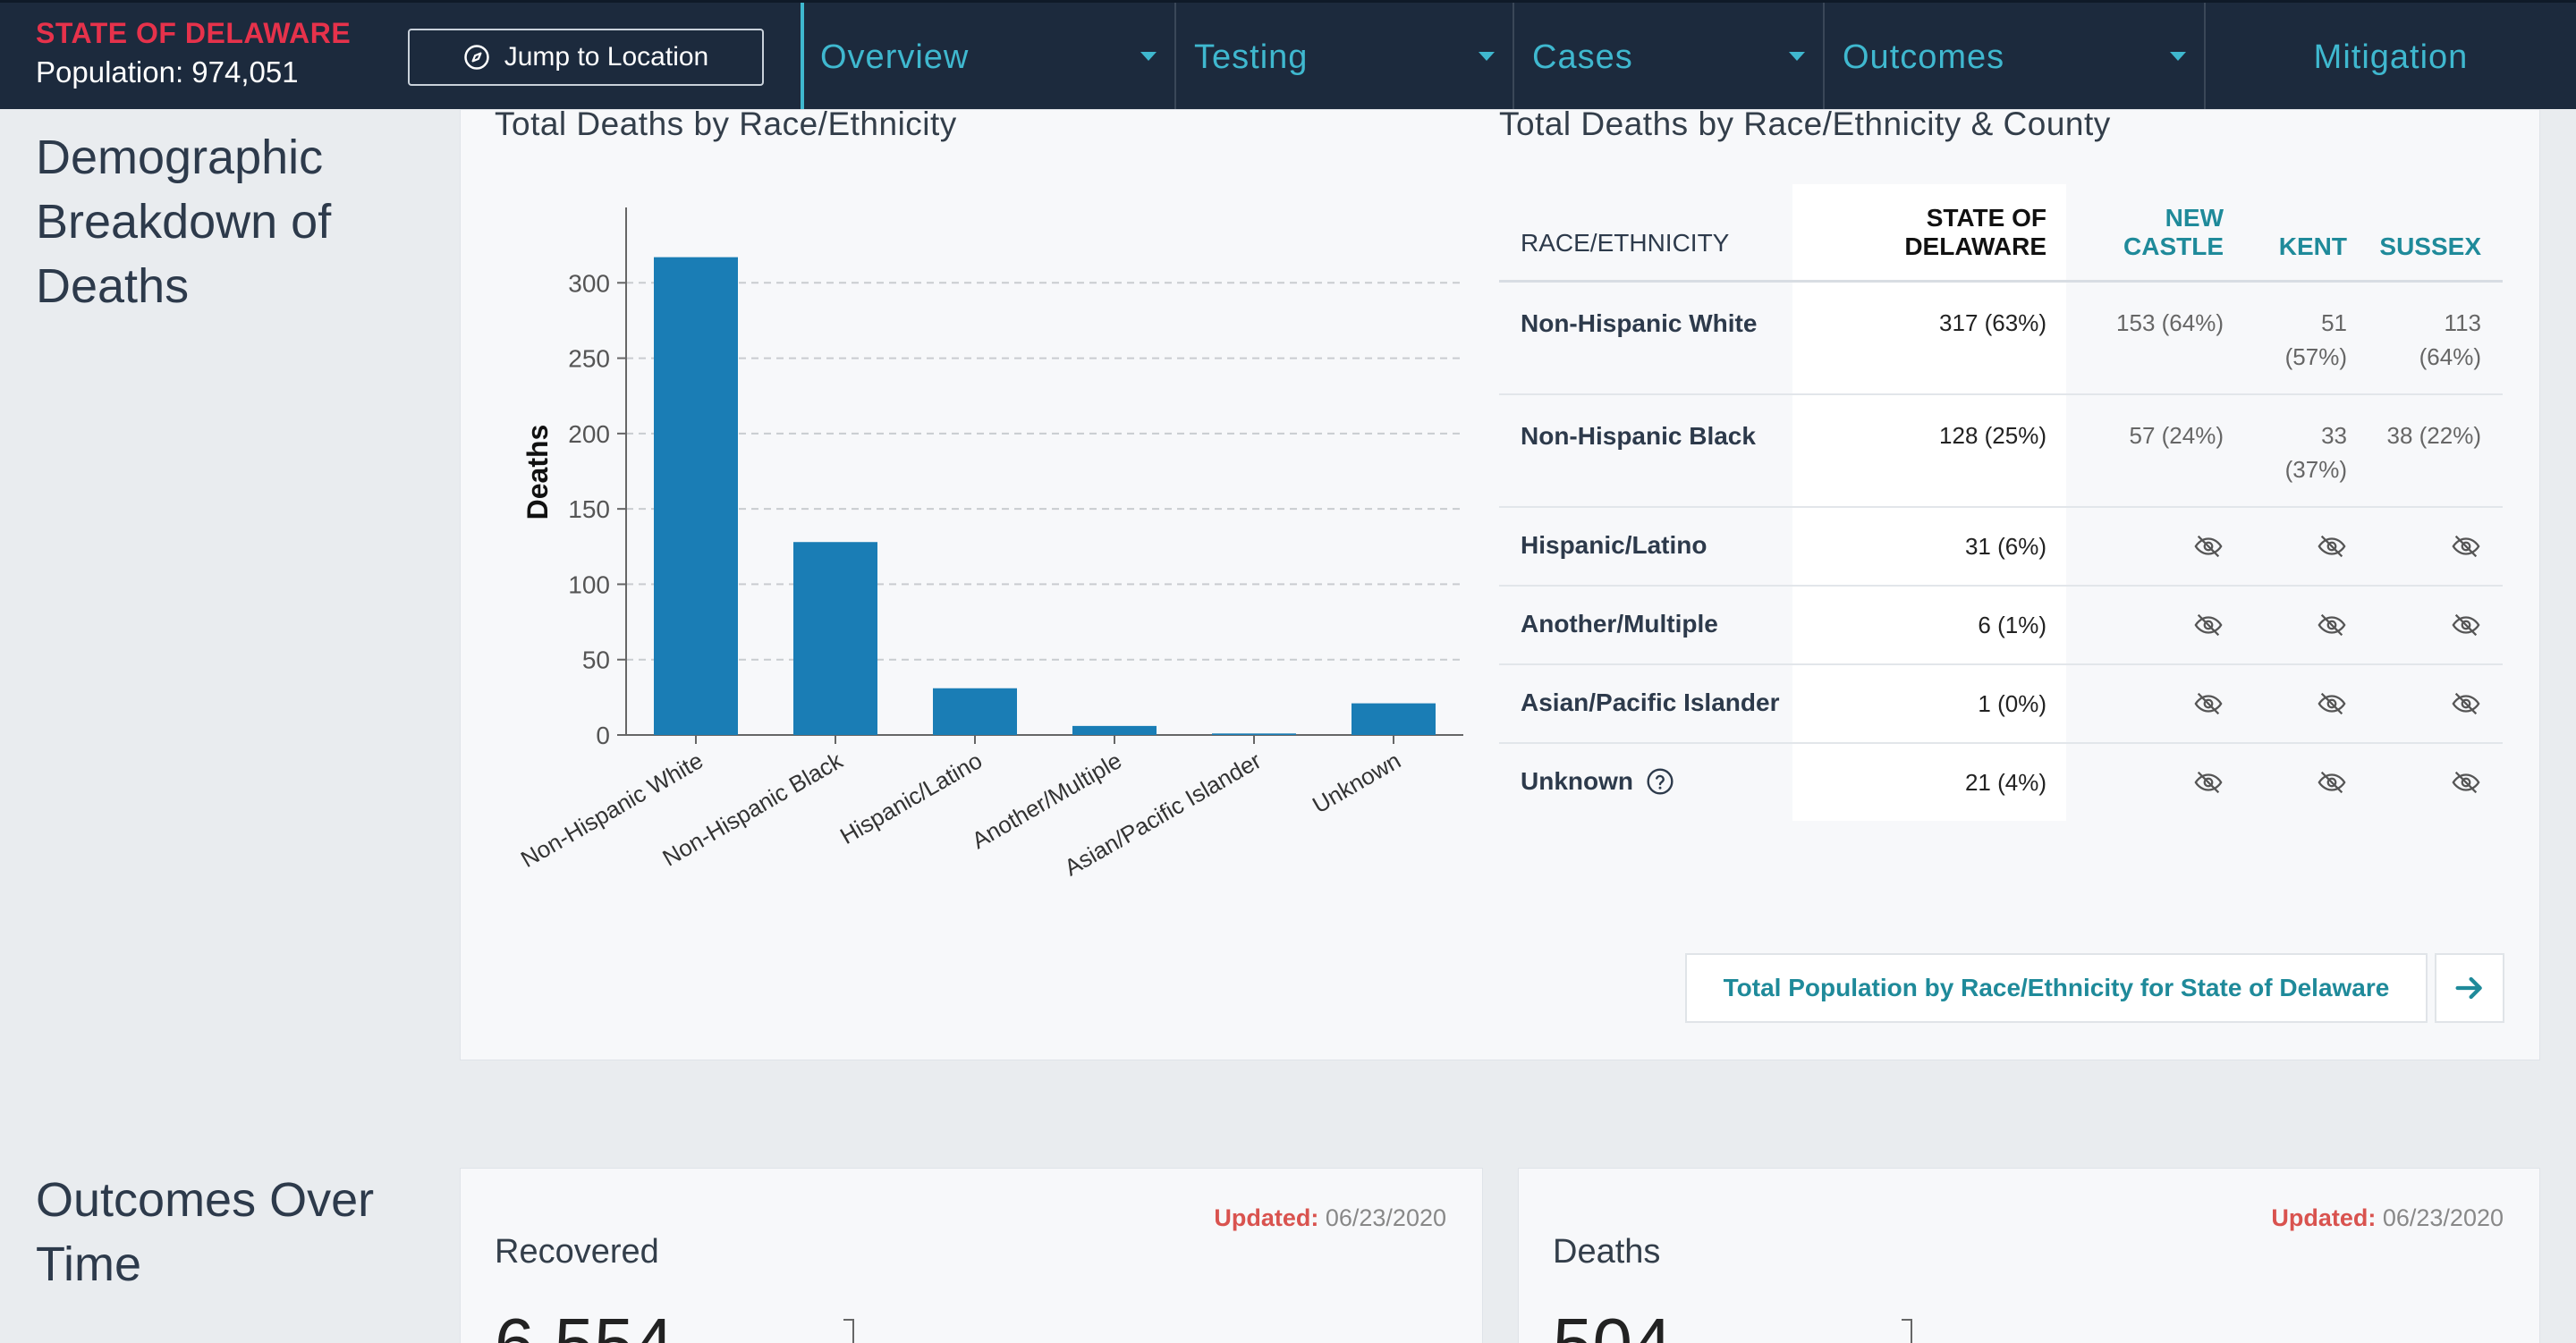  Describe the element at coordinates (606, 57) in the screenshot. I see `jump-button-label: Jump to Location` at that location.